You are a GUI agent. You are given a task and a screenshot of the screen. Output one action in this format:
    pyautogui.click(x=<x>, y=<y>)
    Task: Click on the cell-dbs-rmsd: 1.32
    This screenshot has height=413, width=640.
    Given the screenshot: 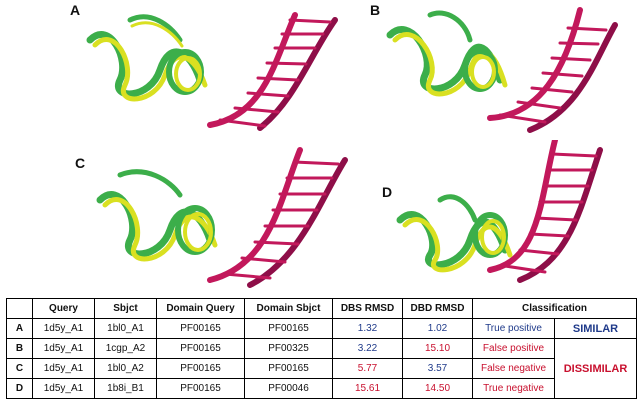 What is the action you would take?
    pyautogui.click(x=367, y=328)
    